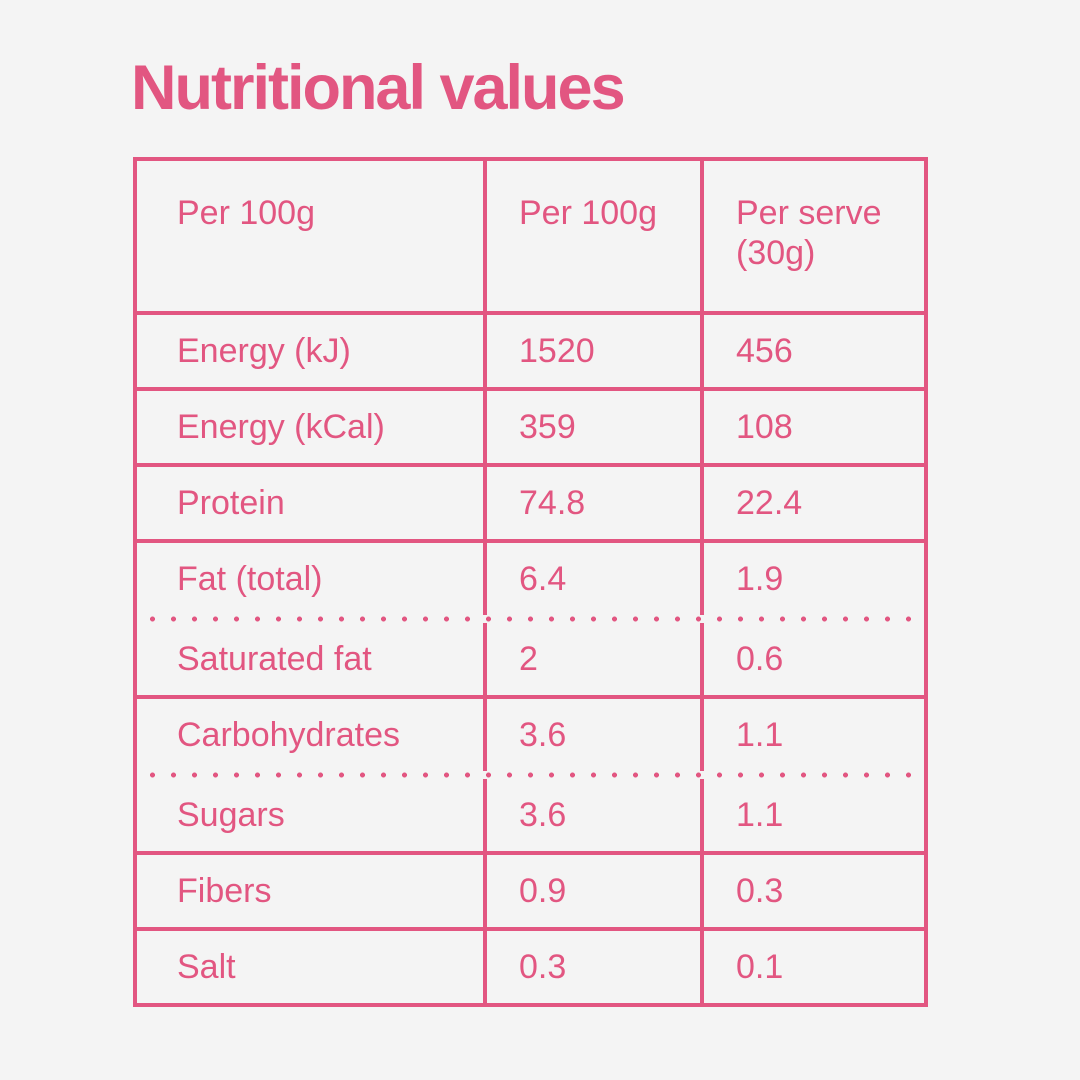 This screenshot has width=1080, height=1080. I want to click on table-row-carbohydrates: Carbohydrates 3.6 1.1, so click(530, 735).